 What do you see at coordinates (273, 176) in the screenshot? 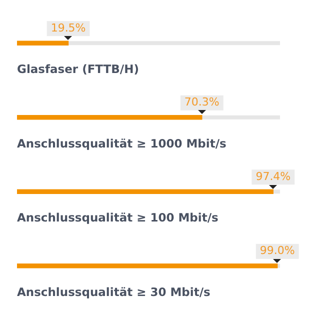
I see `data-label: 97.4%` at bounding box center [273, 176].